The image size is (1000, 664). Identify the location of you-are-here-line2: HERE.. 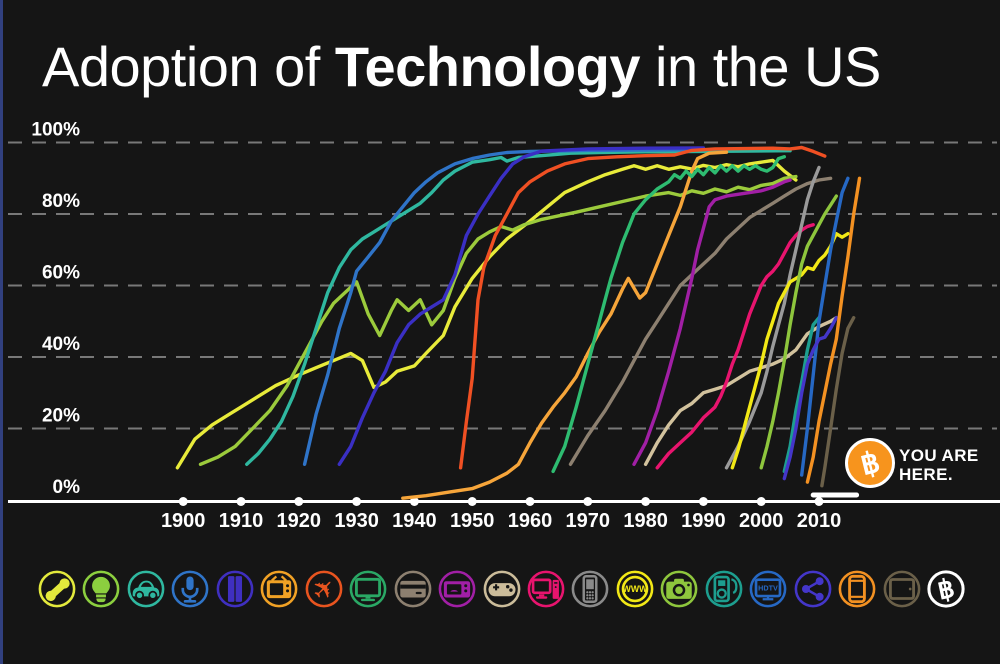
(926, 474).